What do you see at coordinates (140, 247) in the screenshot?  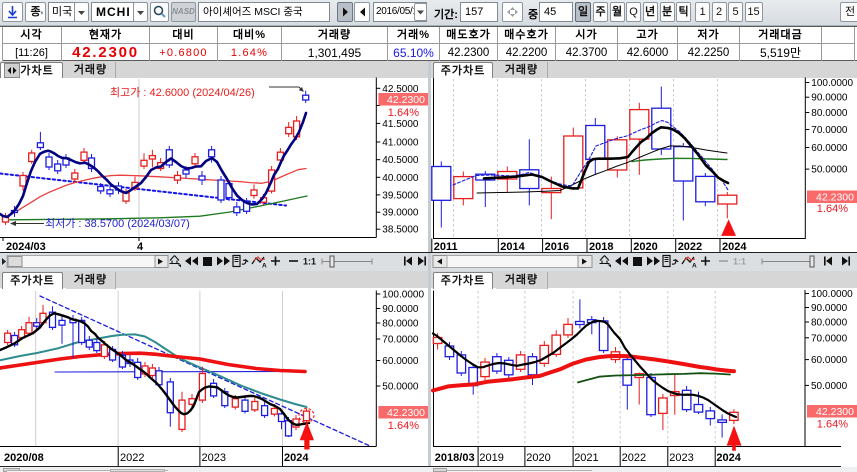 I see `svg-text: 4` at bounding box center [140, 247].